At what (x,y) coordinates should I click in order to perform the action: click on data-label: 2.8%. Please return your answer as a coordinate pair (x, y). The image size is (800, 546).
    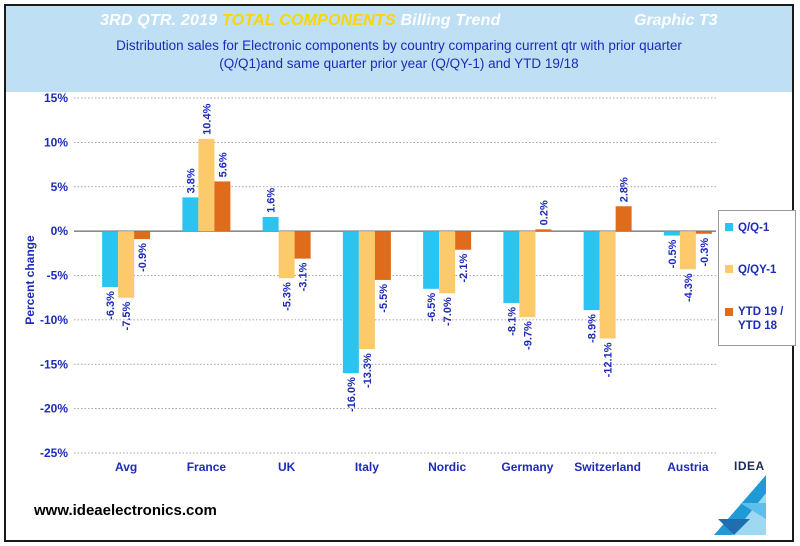
    Looking at the image, I should click on (625, 189).